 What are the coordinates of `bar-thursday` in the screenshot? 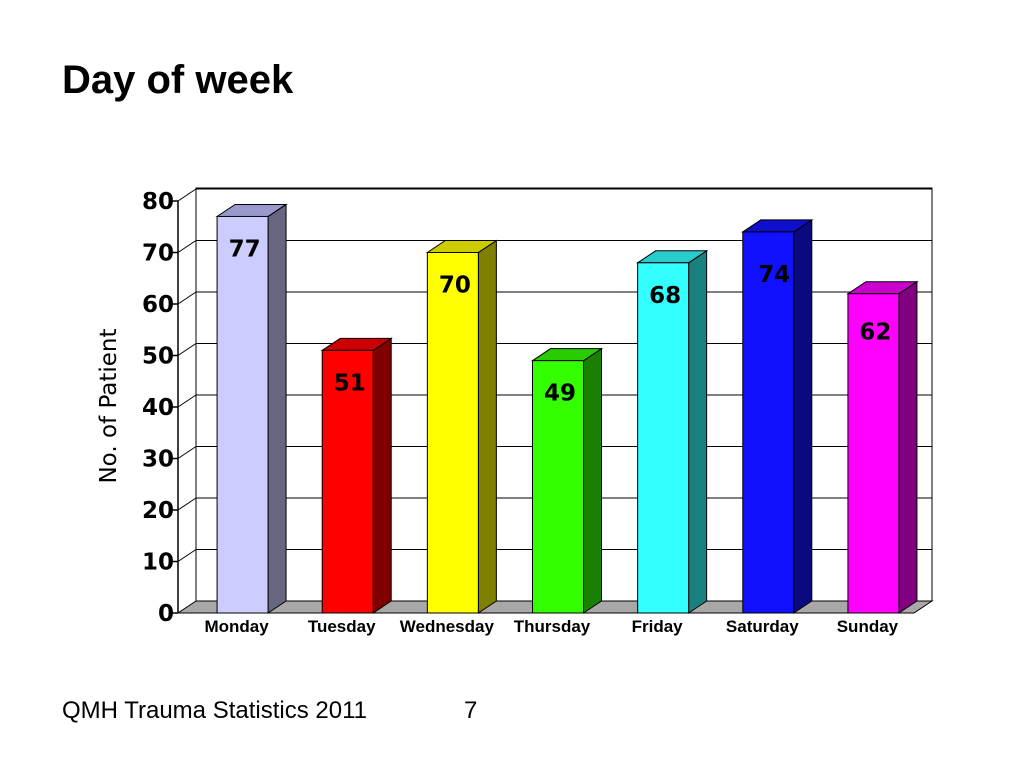 It's located at (567, 480).